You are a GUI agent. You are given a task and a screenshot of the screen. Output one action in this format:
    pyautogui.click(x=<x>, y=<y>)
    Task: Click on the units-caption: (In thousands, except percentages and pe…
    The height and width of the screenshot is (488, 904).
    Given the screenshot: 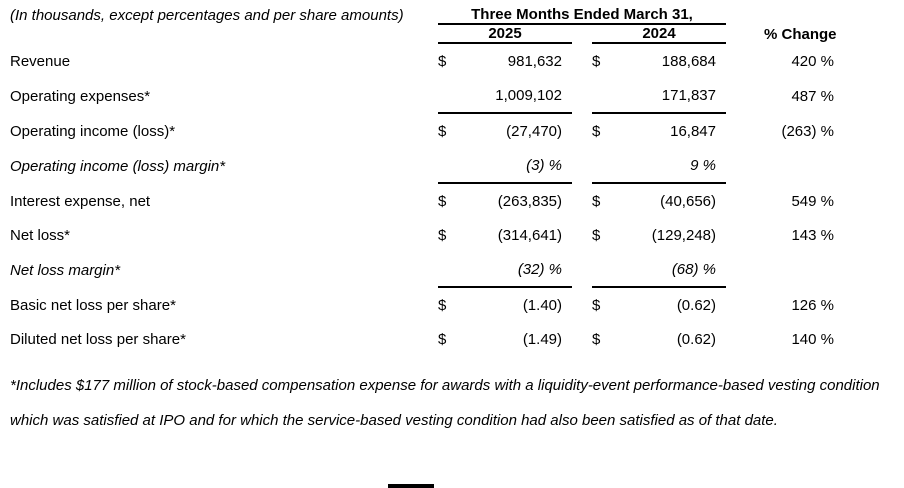 What is the action you would take?
    pyautogui.click(x=207, y=15)
    